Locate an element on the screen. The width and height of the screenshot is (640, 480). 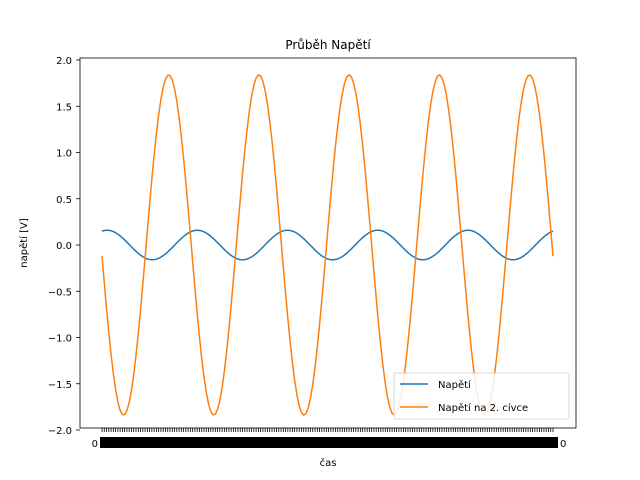
series-line-napeti is located at coordinates (327, 245).